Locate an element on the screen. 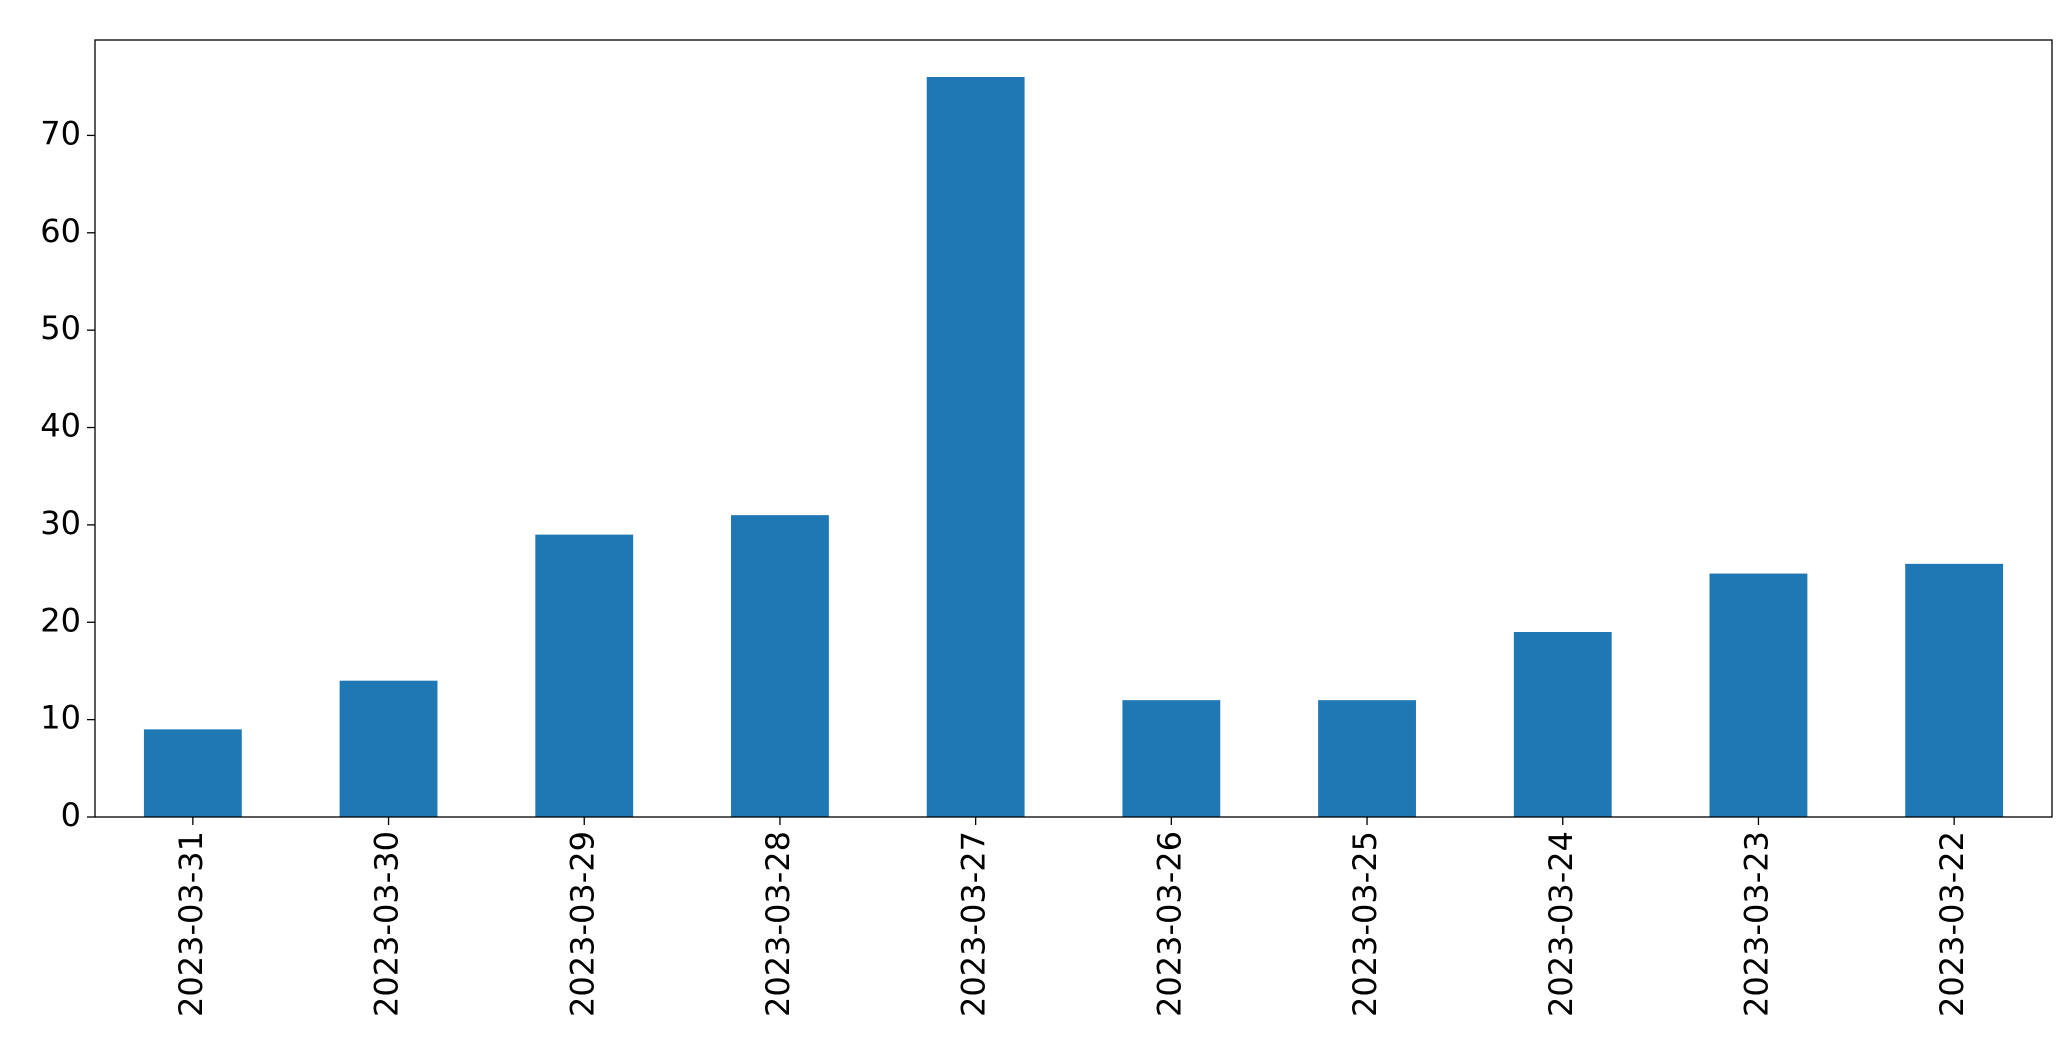  y-tick-label: 10 is located at coordinates (60, 718).